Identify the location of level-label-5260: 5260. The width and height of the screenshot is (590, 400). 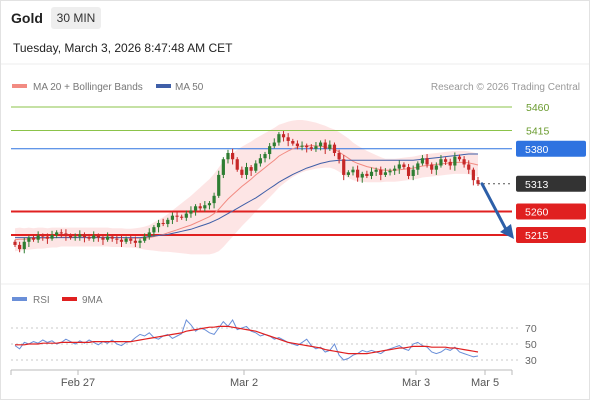
(537, 212).